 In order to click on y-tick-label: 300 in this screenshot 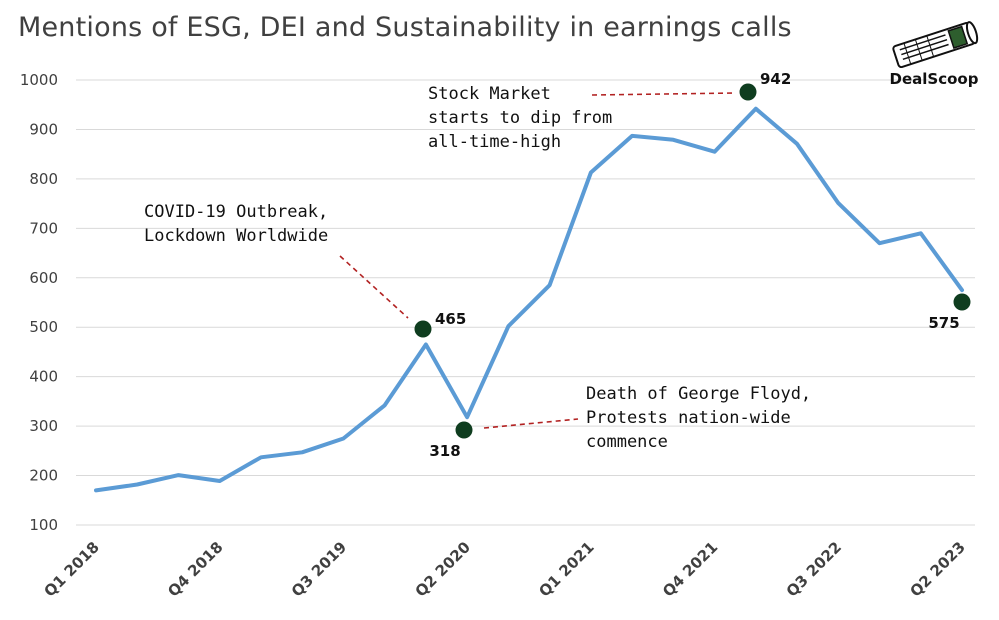, I will do `click(43, 426)`.